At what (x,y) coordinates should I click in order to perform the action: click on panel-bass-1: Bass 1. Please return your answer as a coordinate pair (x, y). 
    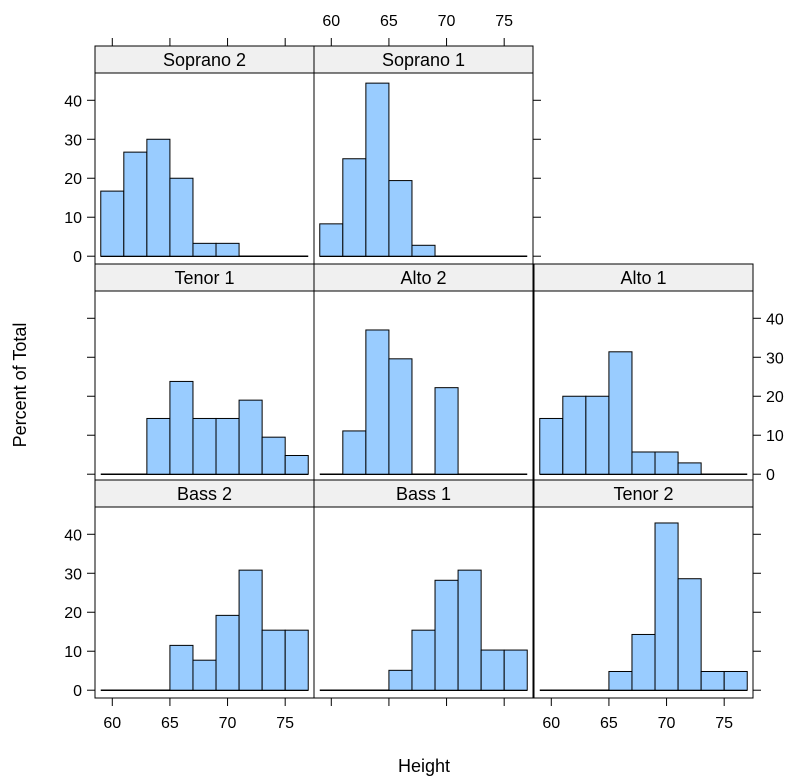
    Looking at the image, I should click on (423, 589).